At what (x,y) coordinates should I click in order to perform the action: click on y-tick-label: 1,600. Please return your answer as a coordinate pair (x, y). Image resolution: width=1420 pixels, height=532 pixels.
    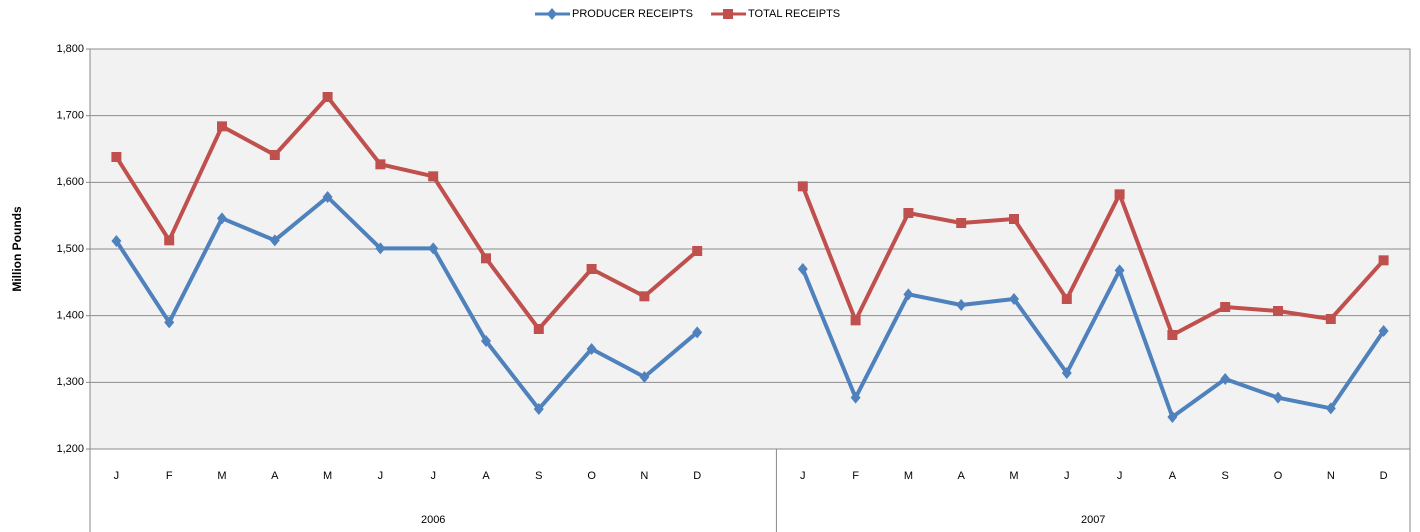
    Looking at the image, I should click on (70, 182).